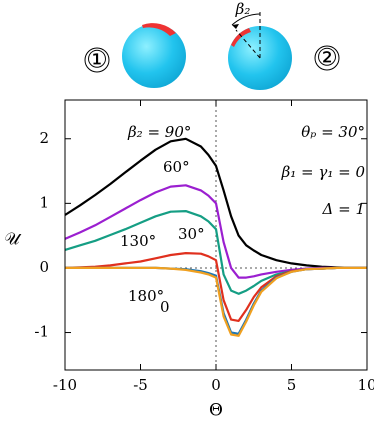 The image size is (374, 424). What do you see at coordinates (292, 385) in the screenshot?
I see `x-tick-label: 5` at bounding box center [292, 385].